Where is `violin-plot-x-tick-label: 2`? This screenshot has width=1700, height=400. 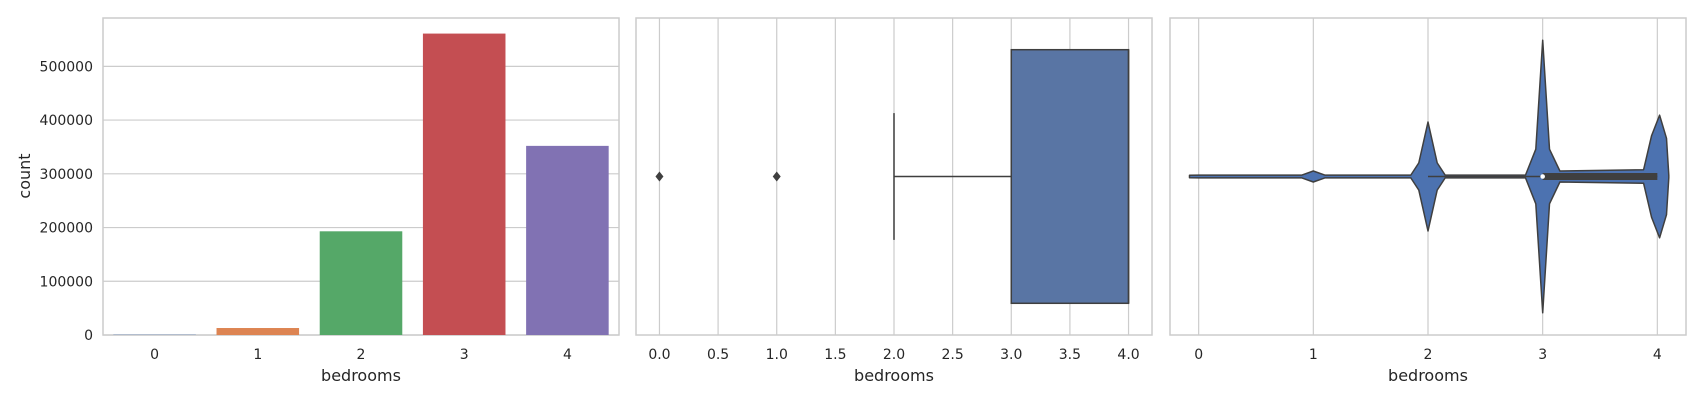
violin-plot-x-tick-label: 2 is located at coordinates (1428, 355).